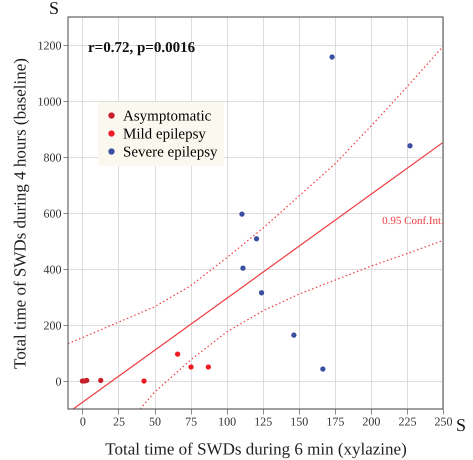 Image resolution: width=473 pixels, height=460 pixels. I want to click on x-tick-label: 100, so click(227, 421).